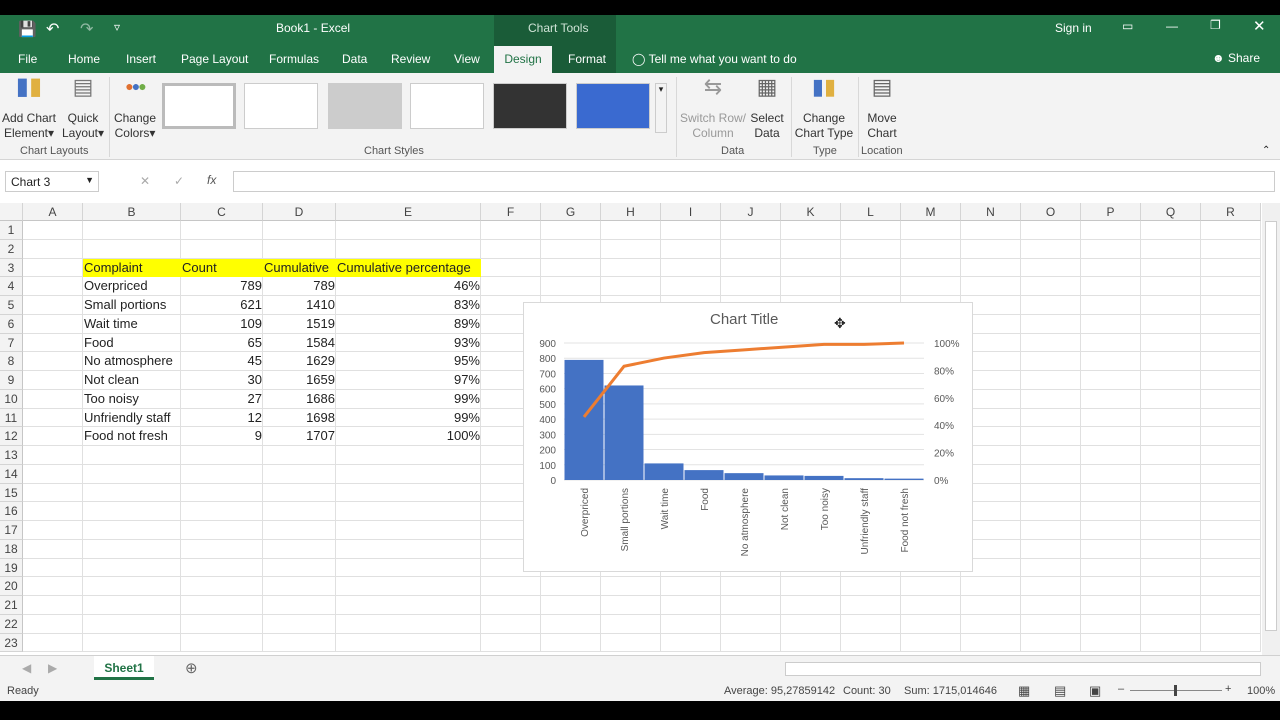  What do you see at coordinates (11, 286) in the screenshot?
I see `row-header-4: 4` at bounding box center [11, 286].